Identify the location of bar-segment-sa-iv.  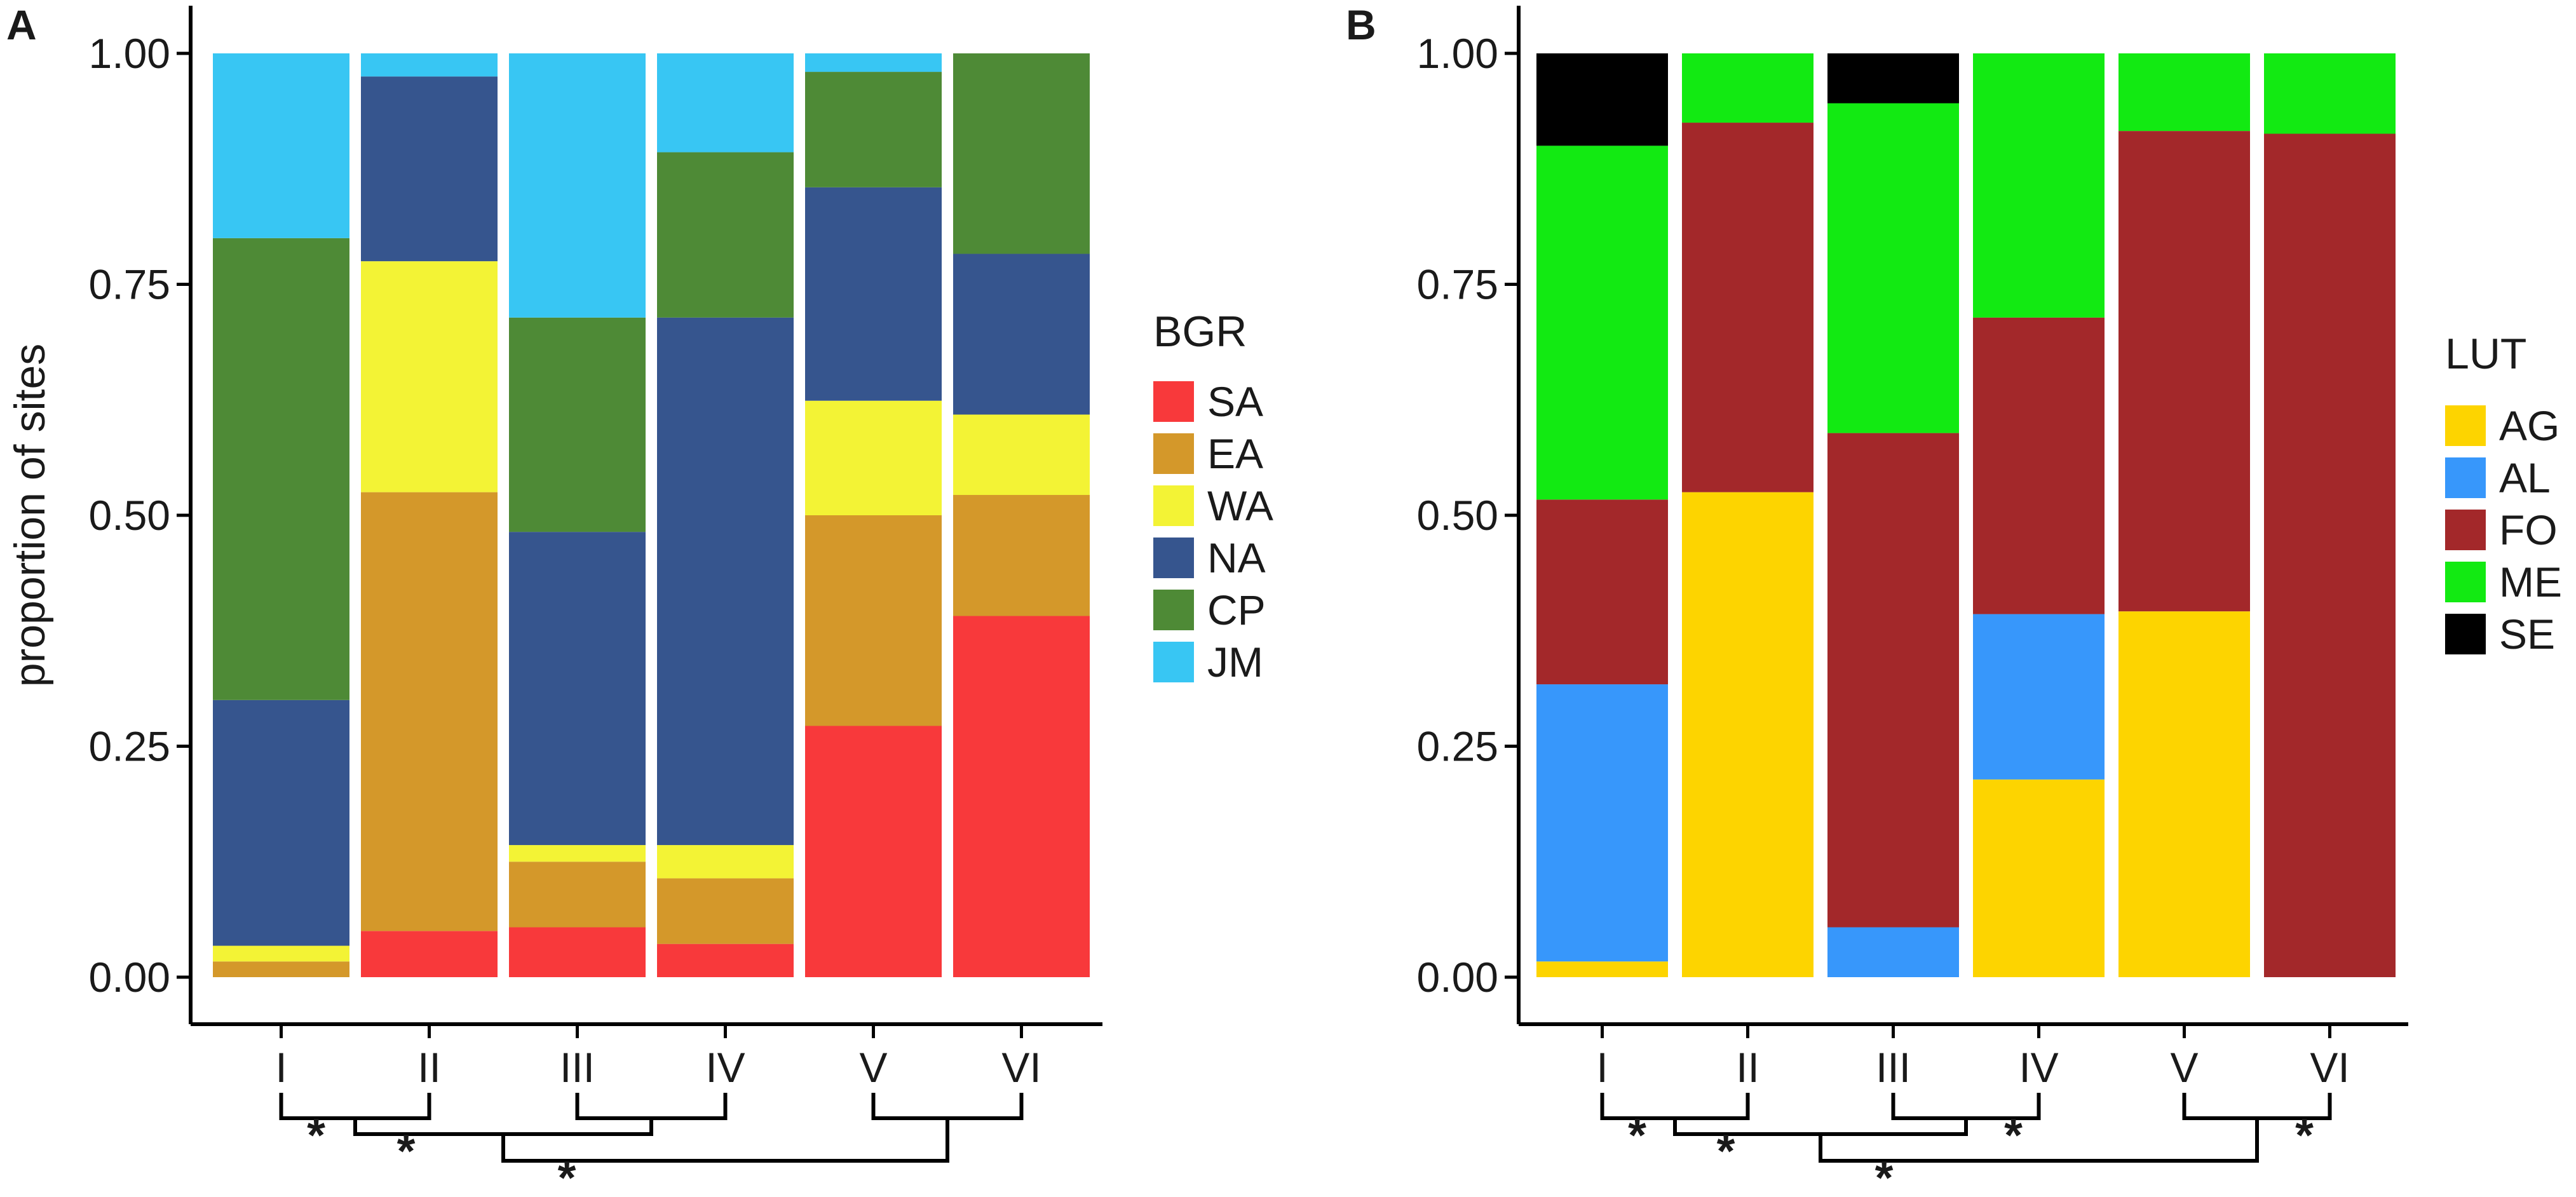
(726, 960).